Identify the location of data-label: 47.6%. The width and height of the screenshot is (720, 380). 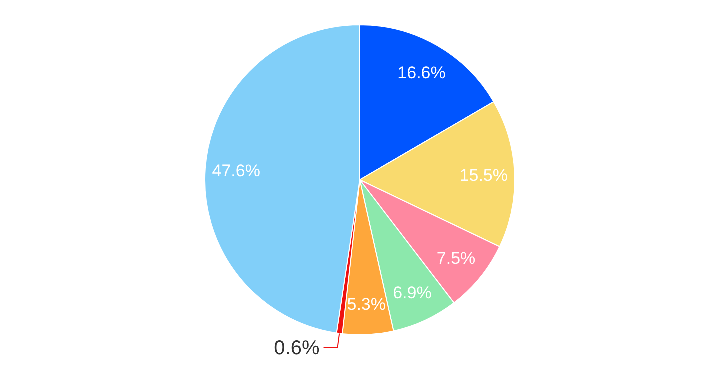
(236, 171).